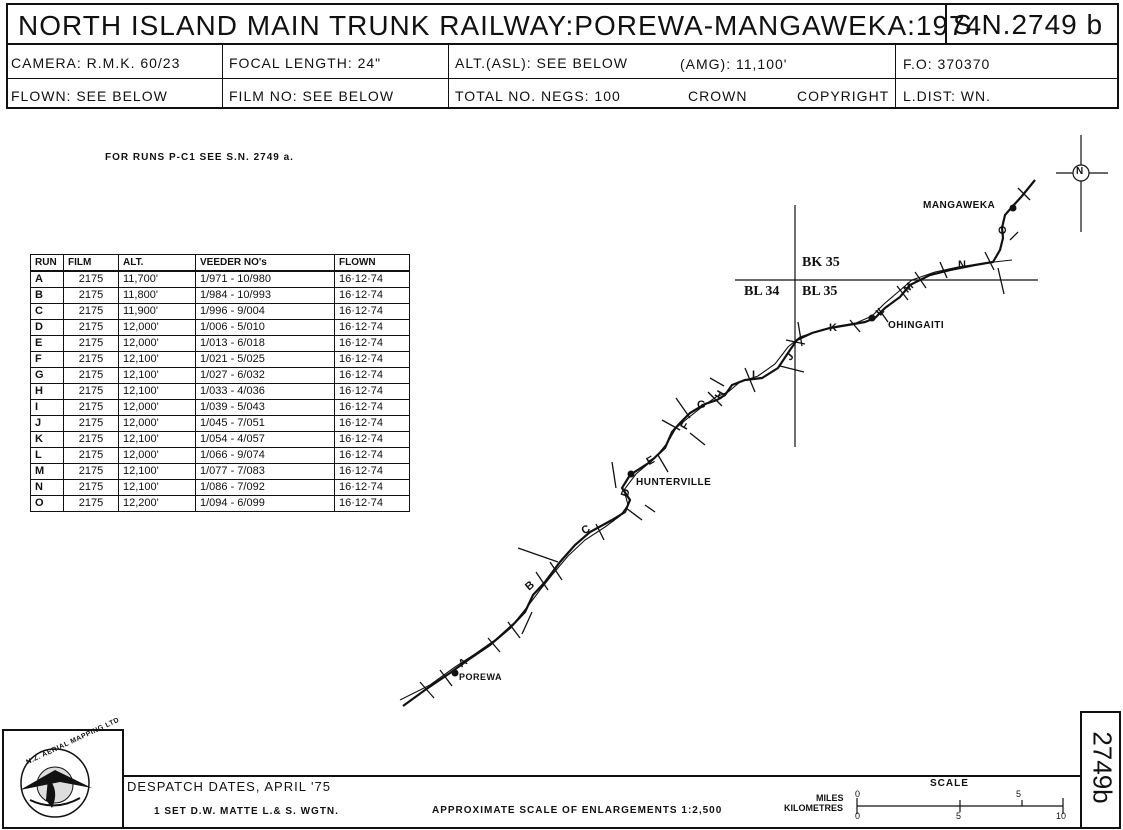 This screenshot has height=830, width=1123. Describe the element at coordinates (220, 343) in the screenshot. I see `table-row: E 2175 12,000' 1/013 - 6/018 16·12·74` at that location.